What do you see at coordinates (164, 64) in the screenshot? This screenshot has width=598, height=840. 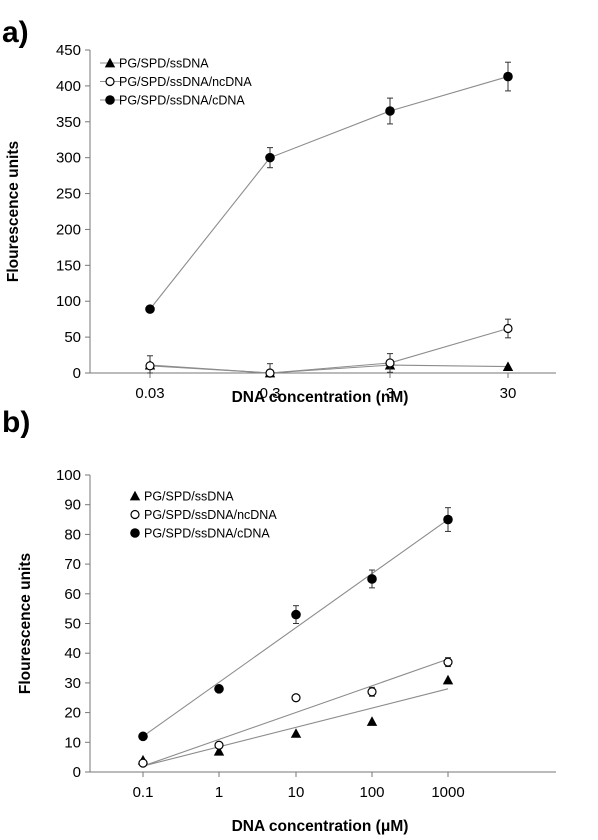 I see `chart-a-legend-label: PG/SPD/ssDNA` at bounding box center [164, 64].